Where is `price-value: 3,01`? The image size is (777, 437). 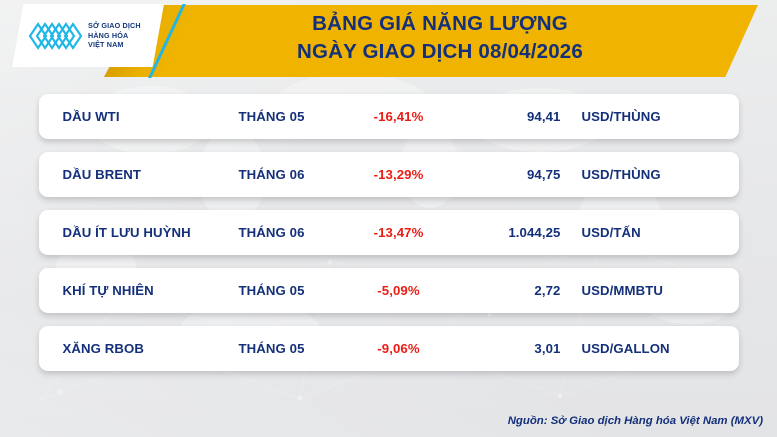
price-value: 3,01 is located at coordinates (547, 348).